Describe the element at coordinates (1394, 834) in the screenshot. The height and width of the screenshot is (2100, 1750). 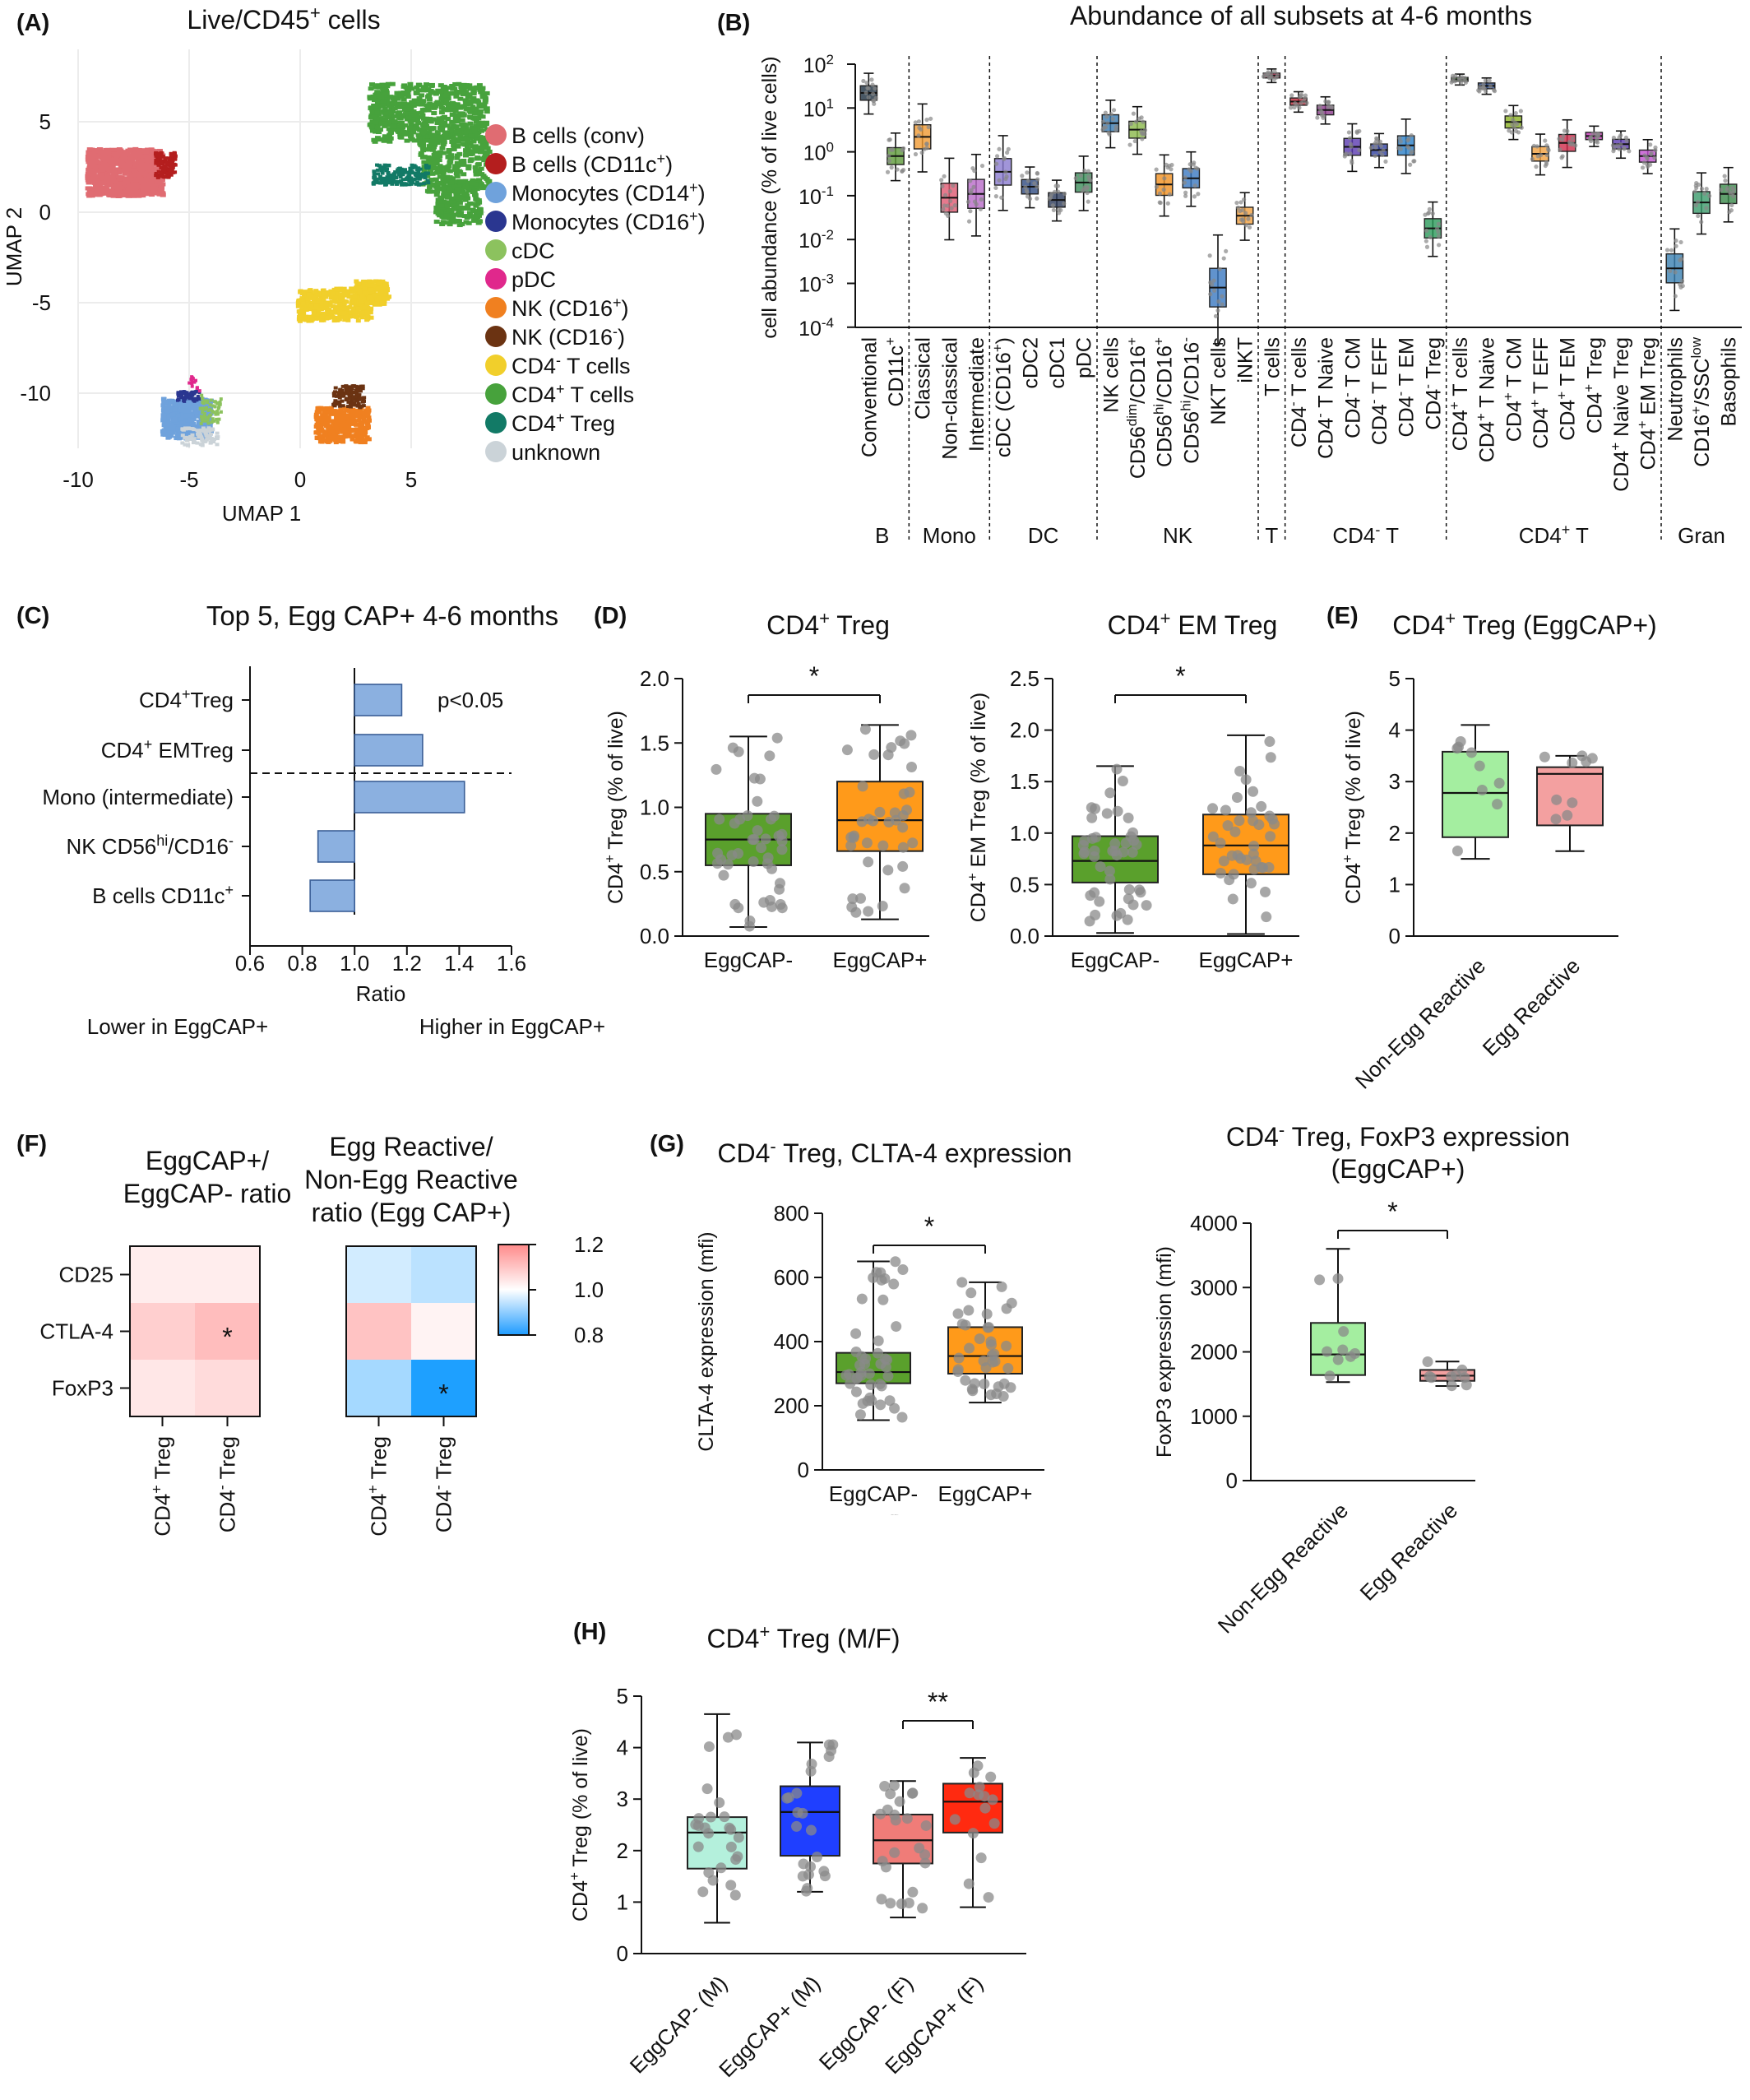
I see `y-tick-label: 2` at that location.